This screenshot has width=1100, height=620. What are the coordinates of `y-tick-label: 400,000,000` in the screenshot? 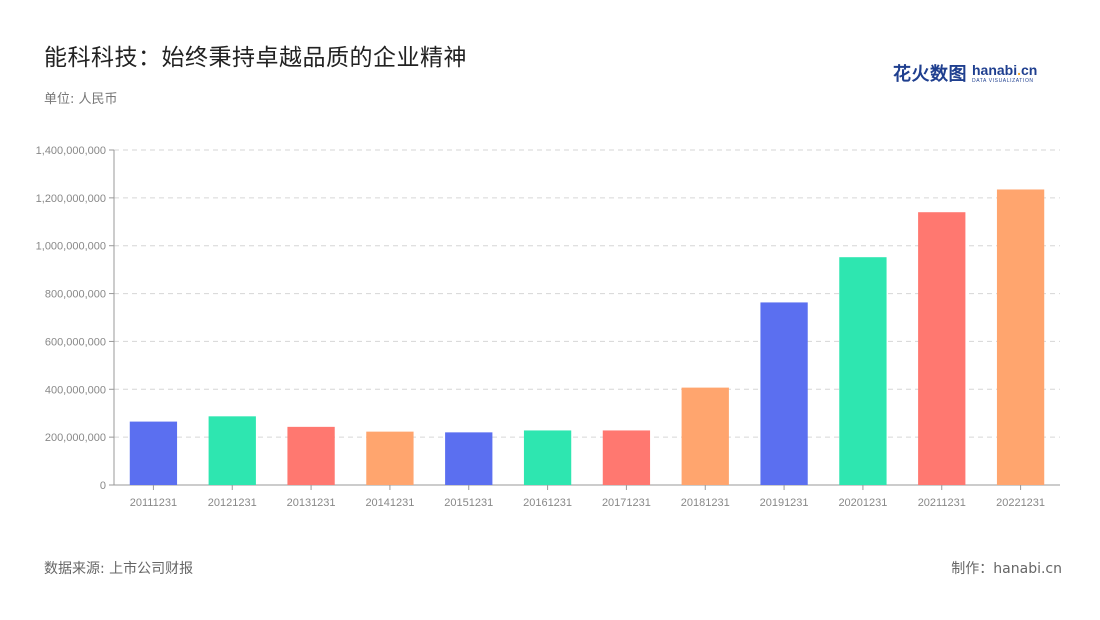 It's located at (75, 390).